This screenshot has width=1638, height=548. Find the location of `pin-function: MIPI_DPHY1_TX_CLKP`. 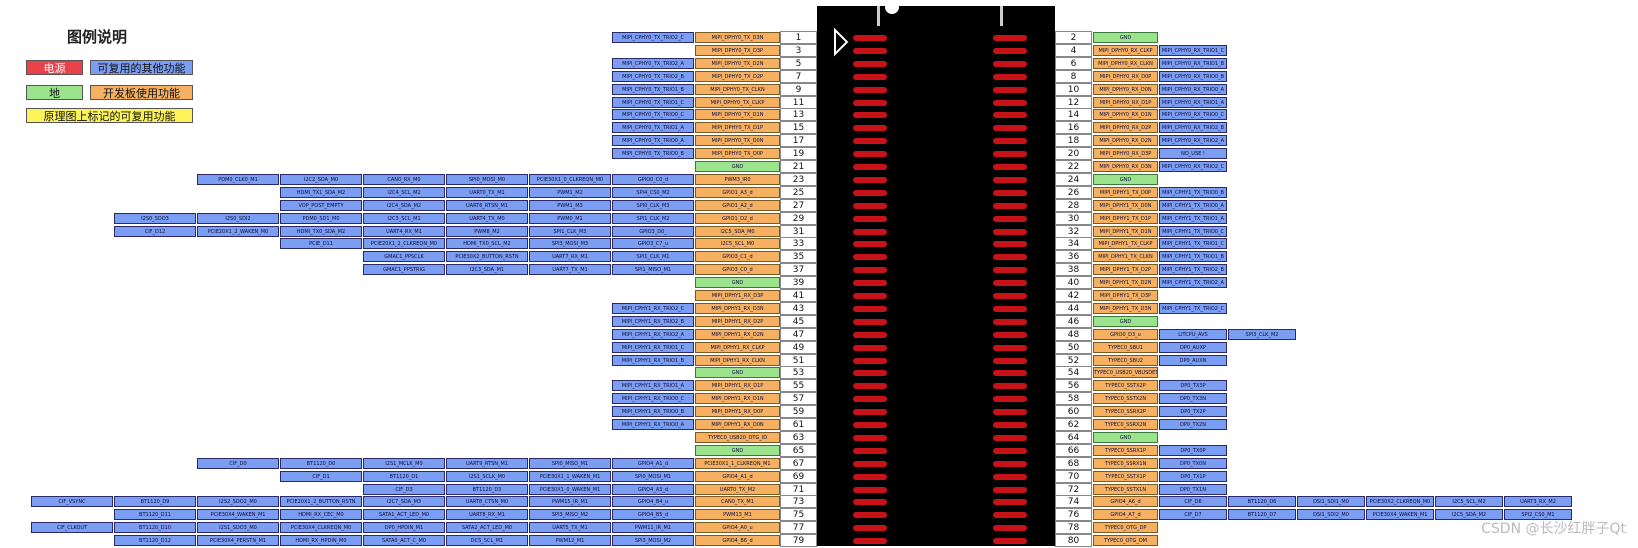

pin-function: MIPI_DPHY1_TX_CLKP is located at coordinates (1125, 244).